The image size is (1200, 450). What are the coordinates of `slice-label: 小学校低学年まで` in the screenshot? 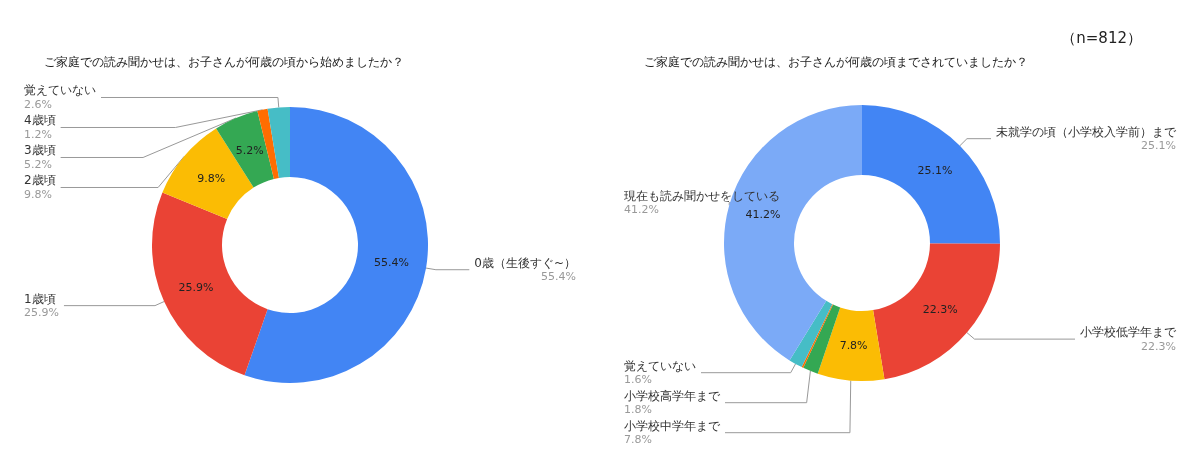 It's located at (1128, 332).